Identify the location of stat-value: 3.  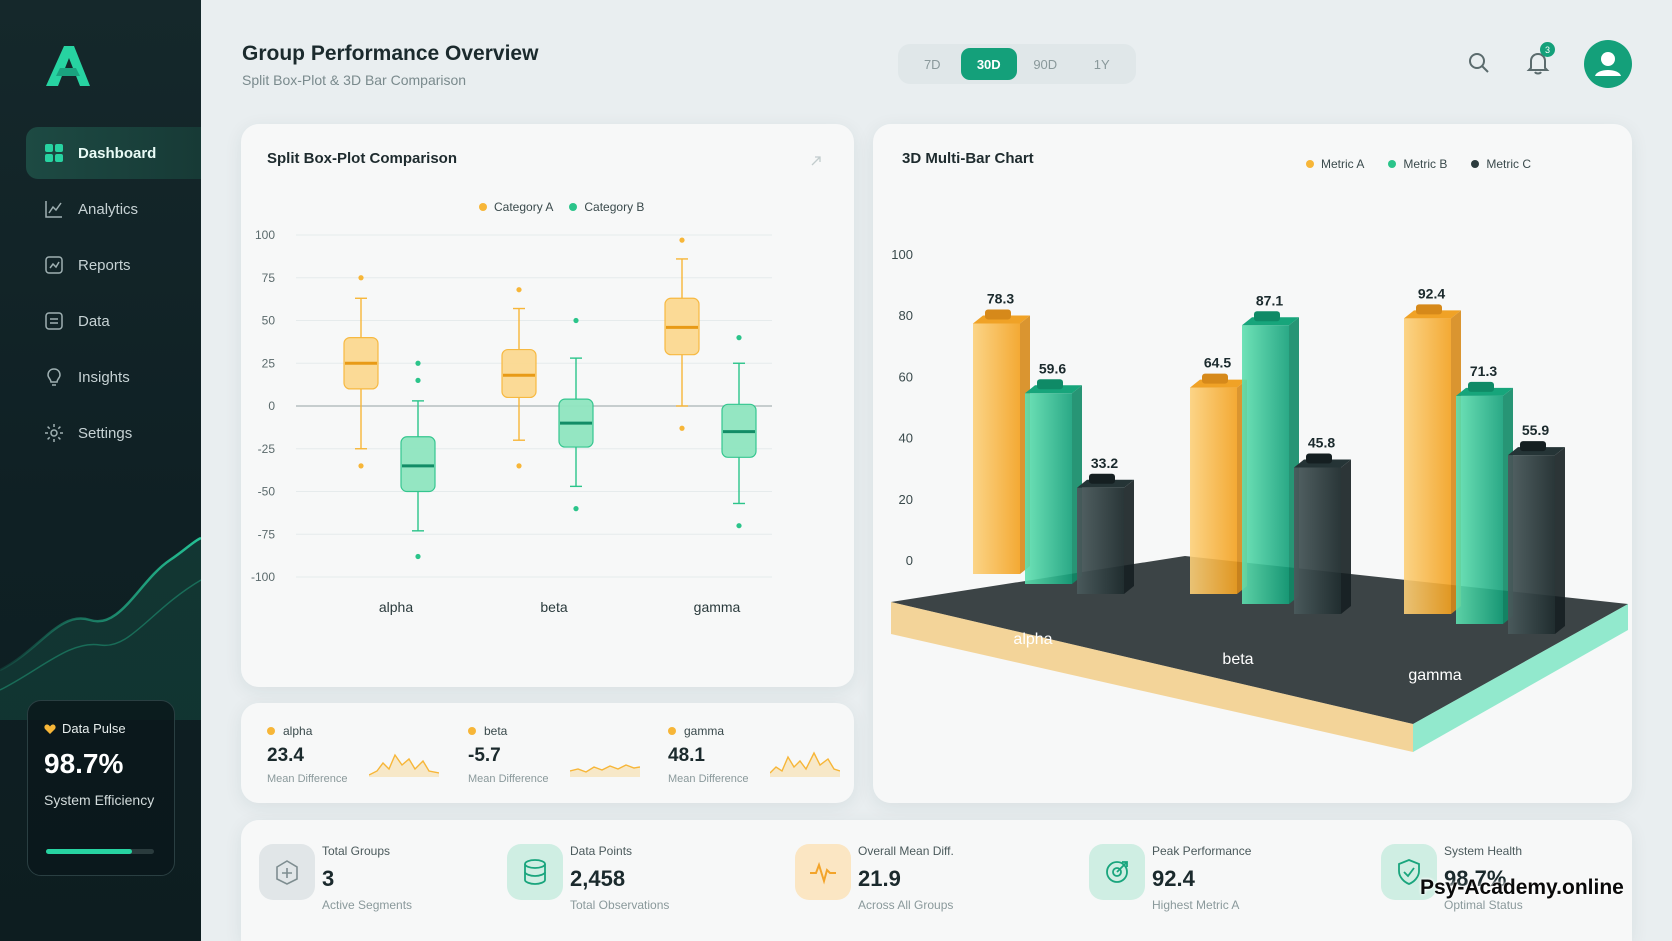
(328, 878).